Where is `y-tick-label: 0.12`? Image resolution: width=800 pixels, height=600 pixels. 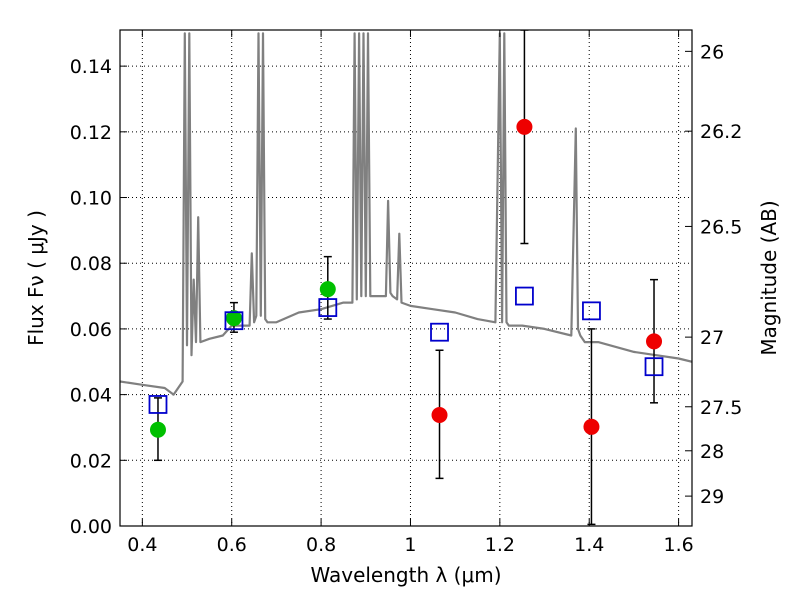
y-tick-label: 0.12 is located at coordinates (91, 133).